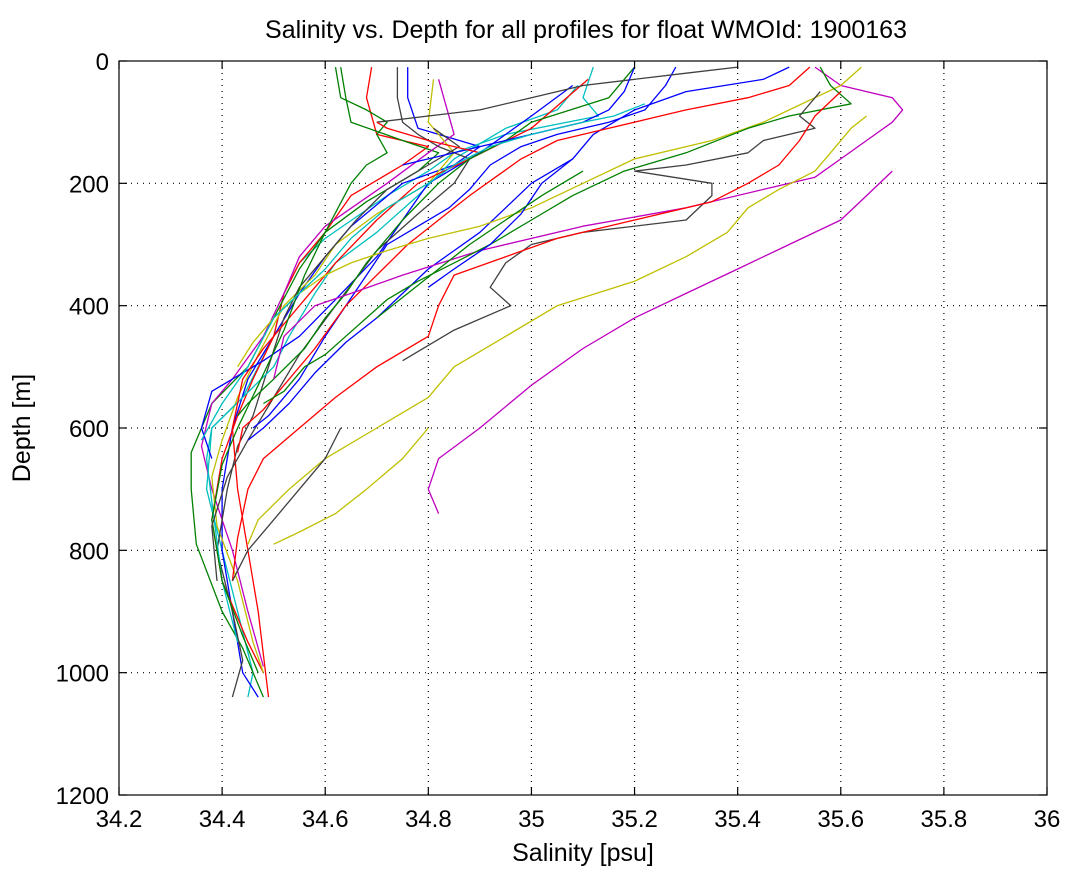 The width and height of the screenshot is (1073, 871). Describe the element at coordinates (89, 429) in the screenshot. I see `y-tick-label: 600` at that location.